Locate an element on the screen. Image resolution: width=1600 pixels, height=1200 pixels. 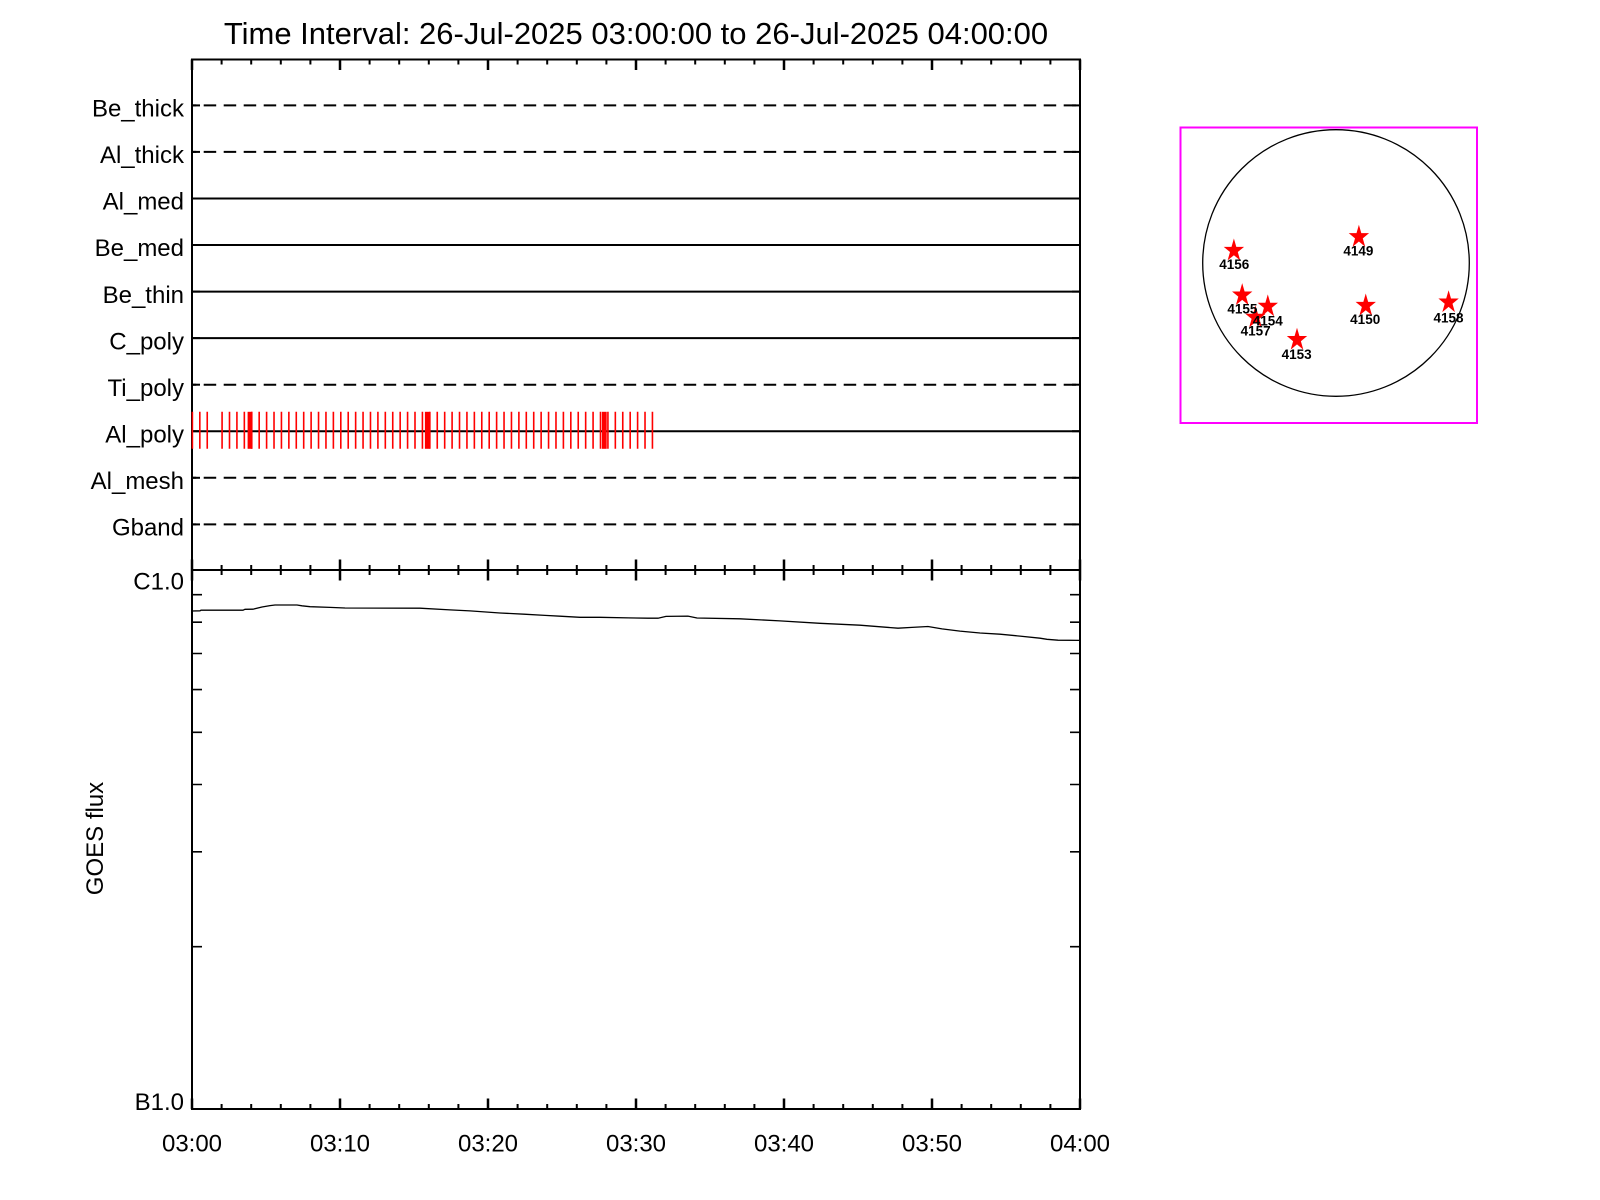
svg-text: Gband is located at coordinates (148, 528).